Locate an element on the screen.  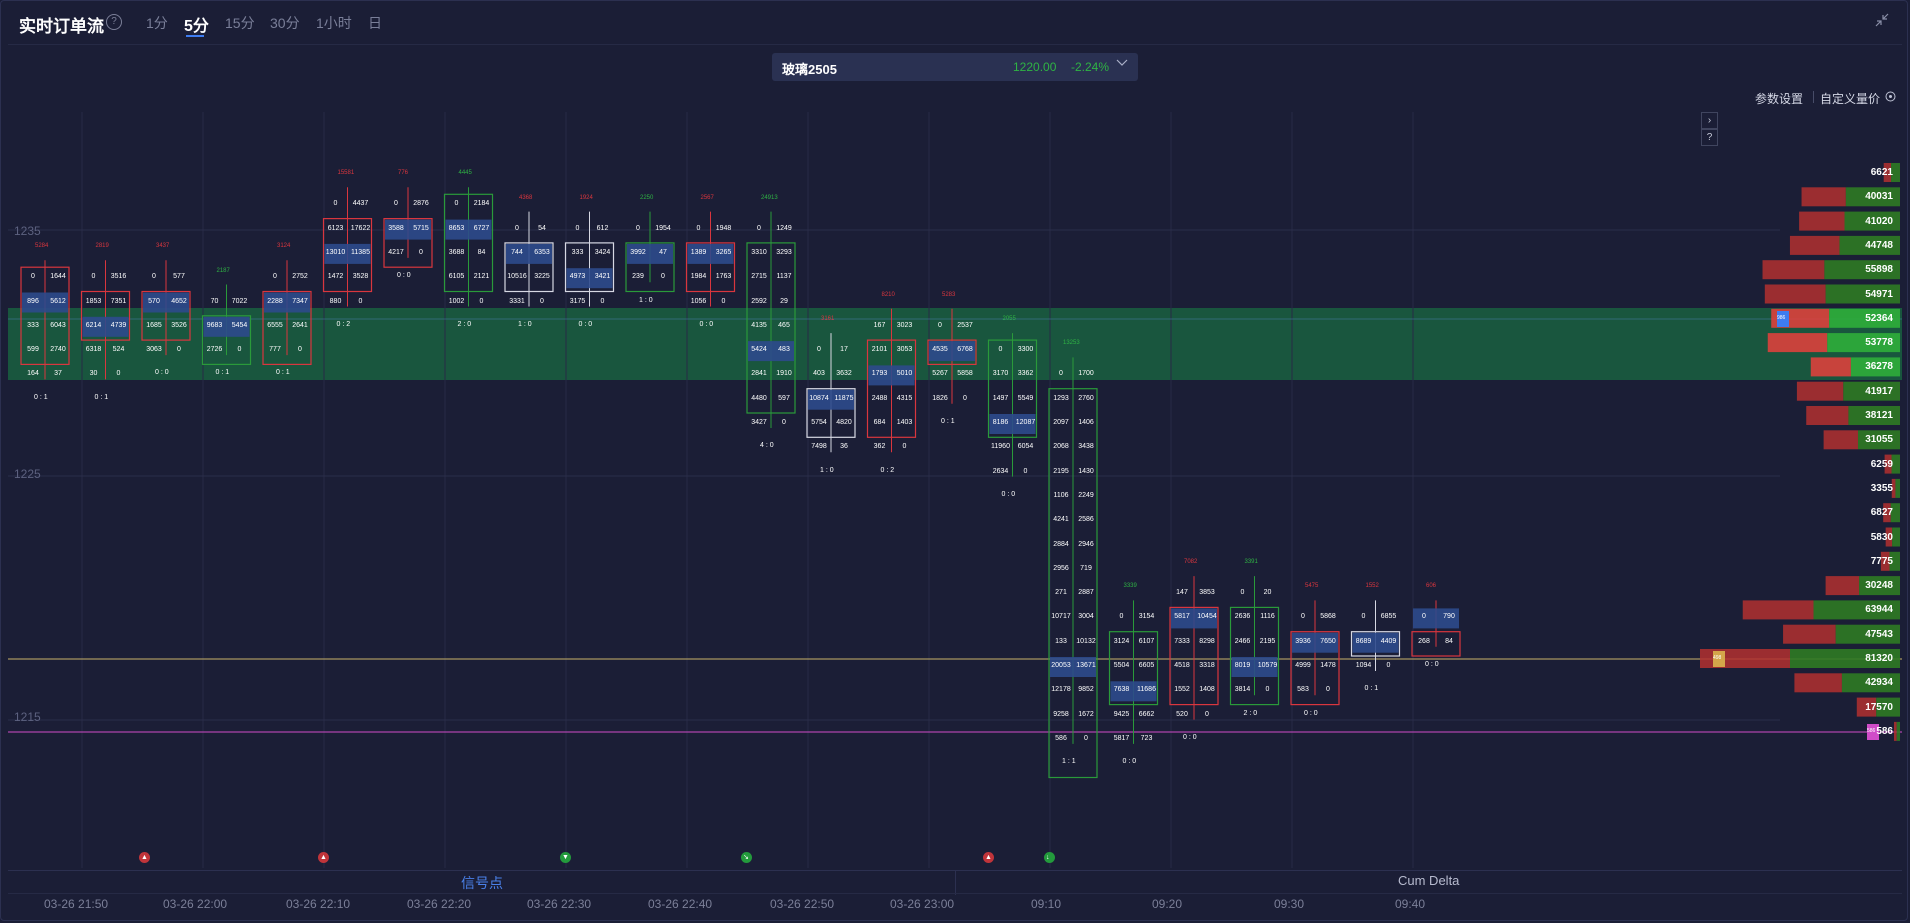
ask-volume: 12087 is located at coordinates (1025, 422).